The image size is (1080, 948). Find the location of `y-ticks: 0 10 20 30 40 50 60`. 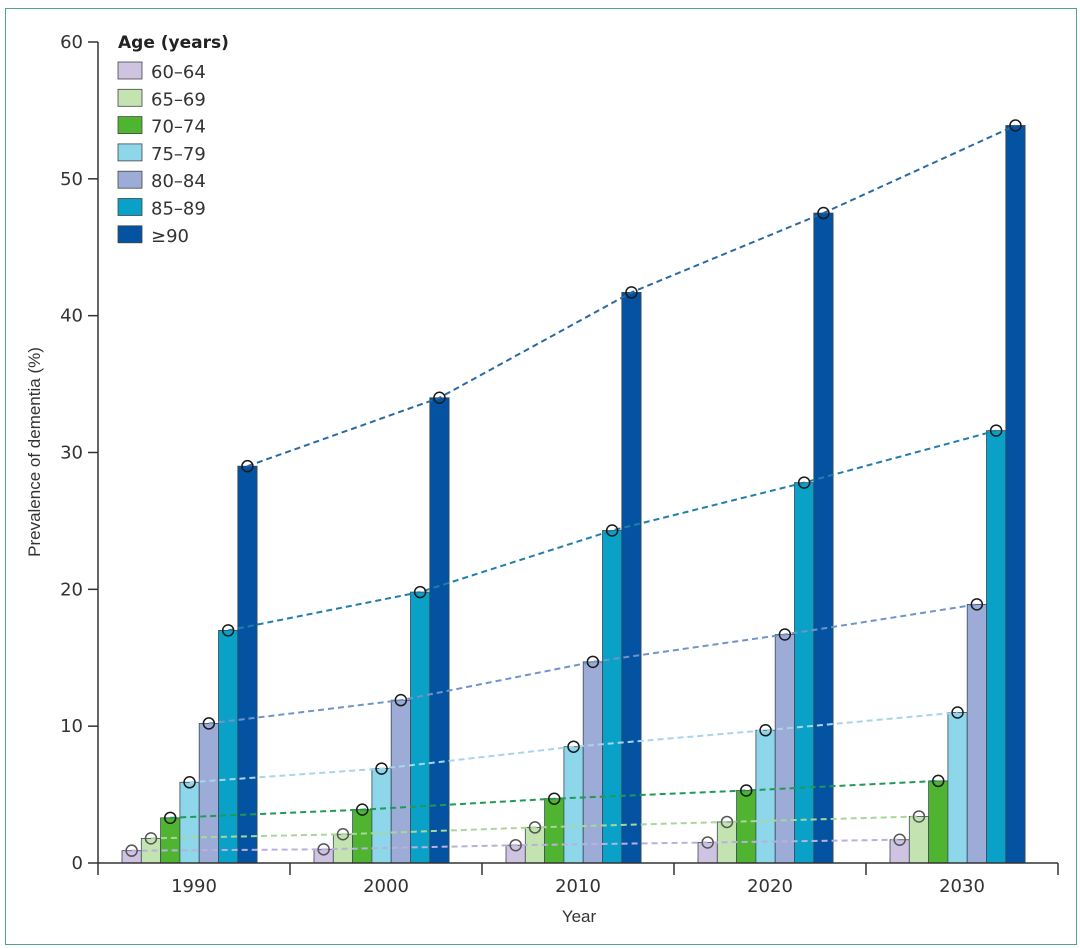

y-ticks: 0 10 20 30 40 50 60 is located at coordinates (79, 453).